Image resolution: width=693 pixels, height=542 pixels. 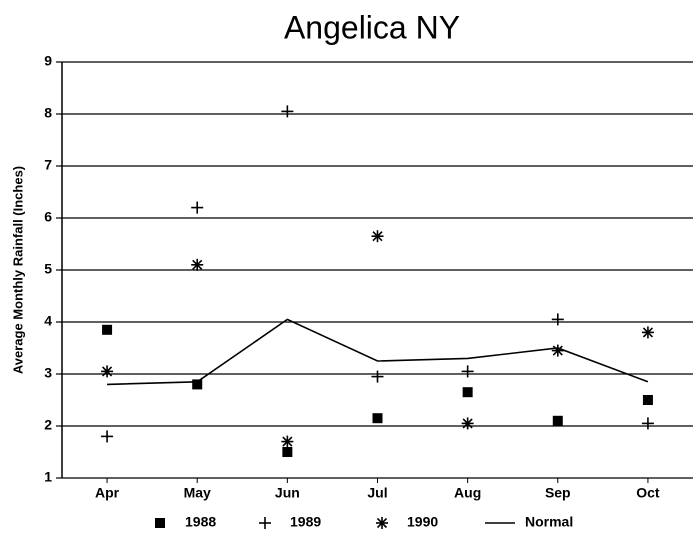 What do you see at coordinates (378, 352) in the screenshot?
I see `series-line` at bounding box center [378, 352].